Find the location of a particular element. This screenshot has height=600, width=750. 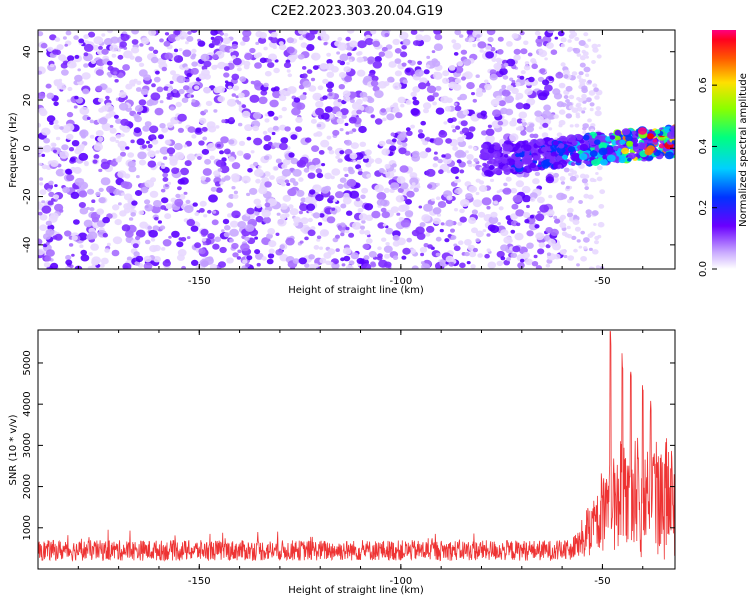

colorbar-gradient is located at coordinates (724, 149).